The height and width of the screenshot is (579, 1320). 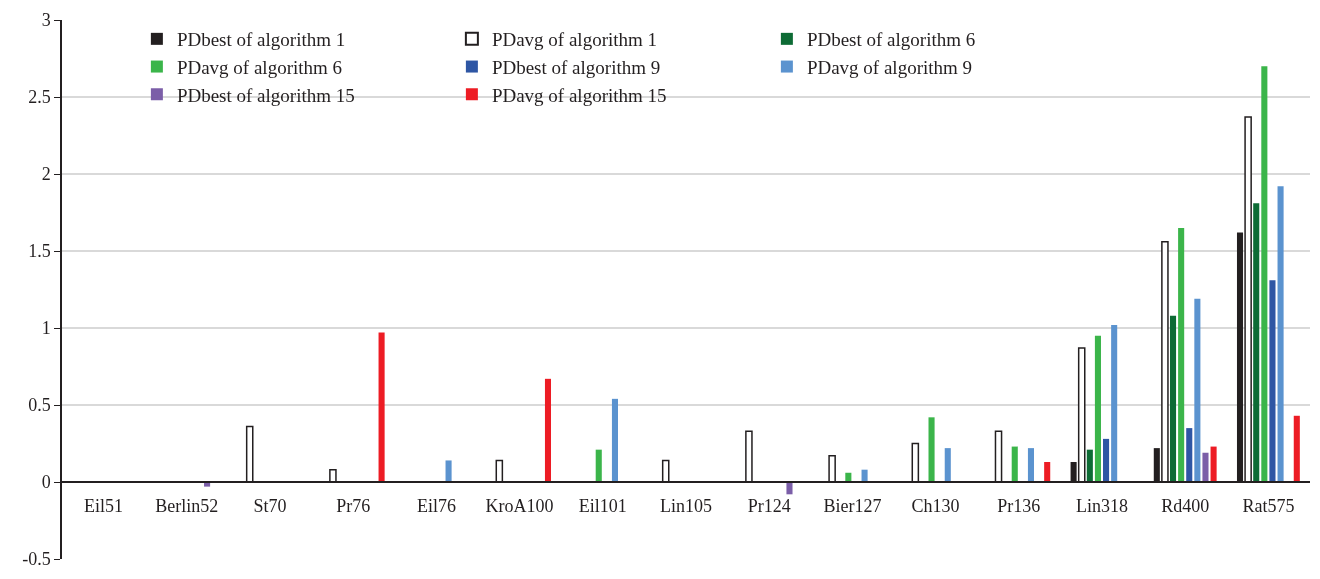 I want to click on y-tick-label: 2, so click(x=46, y=174).